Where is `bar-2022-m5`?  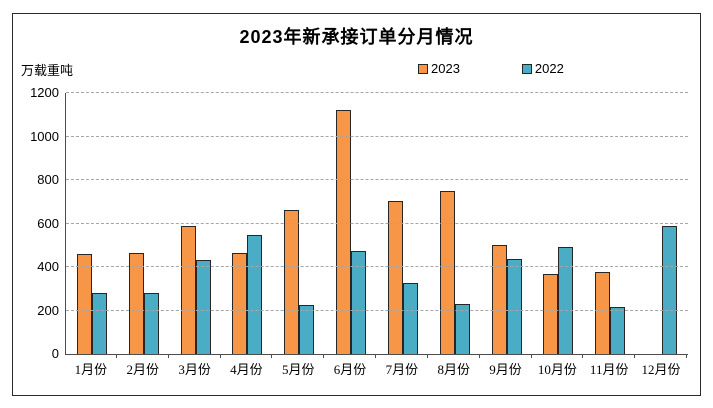 bar-2022-m5 is located at coordinates (307, 329).